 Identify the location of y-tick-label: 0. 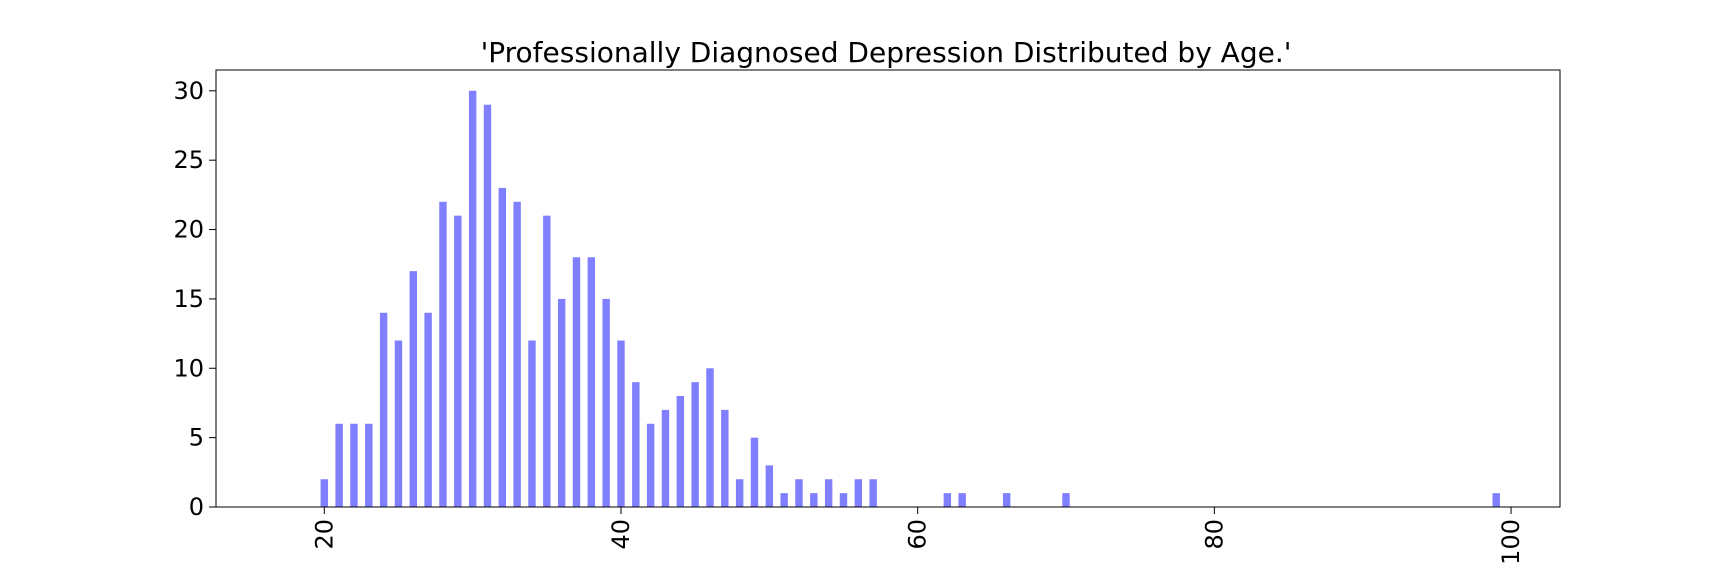
(196, 507).